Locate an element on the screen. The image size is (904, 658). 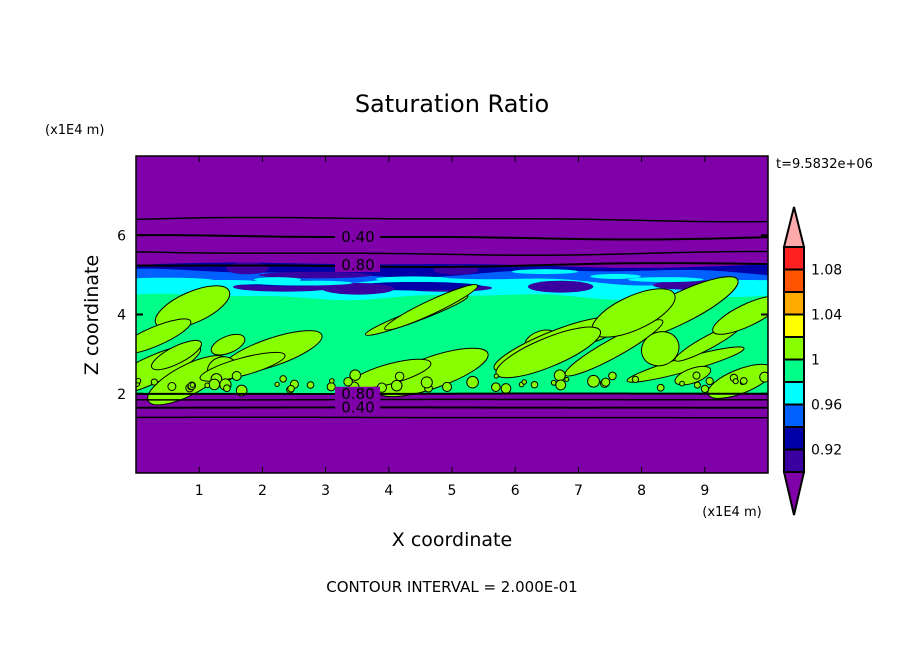
colorbar-over-triangle is located at coordinates (794, 227).